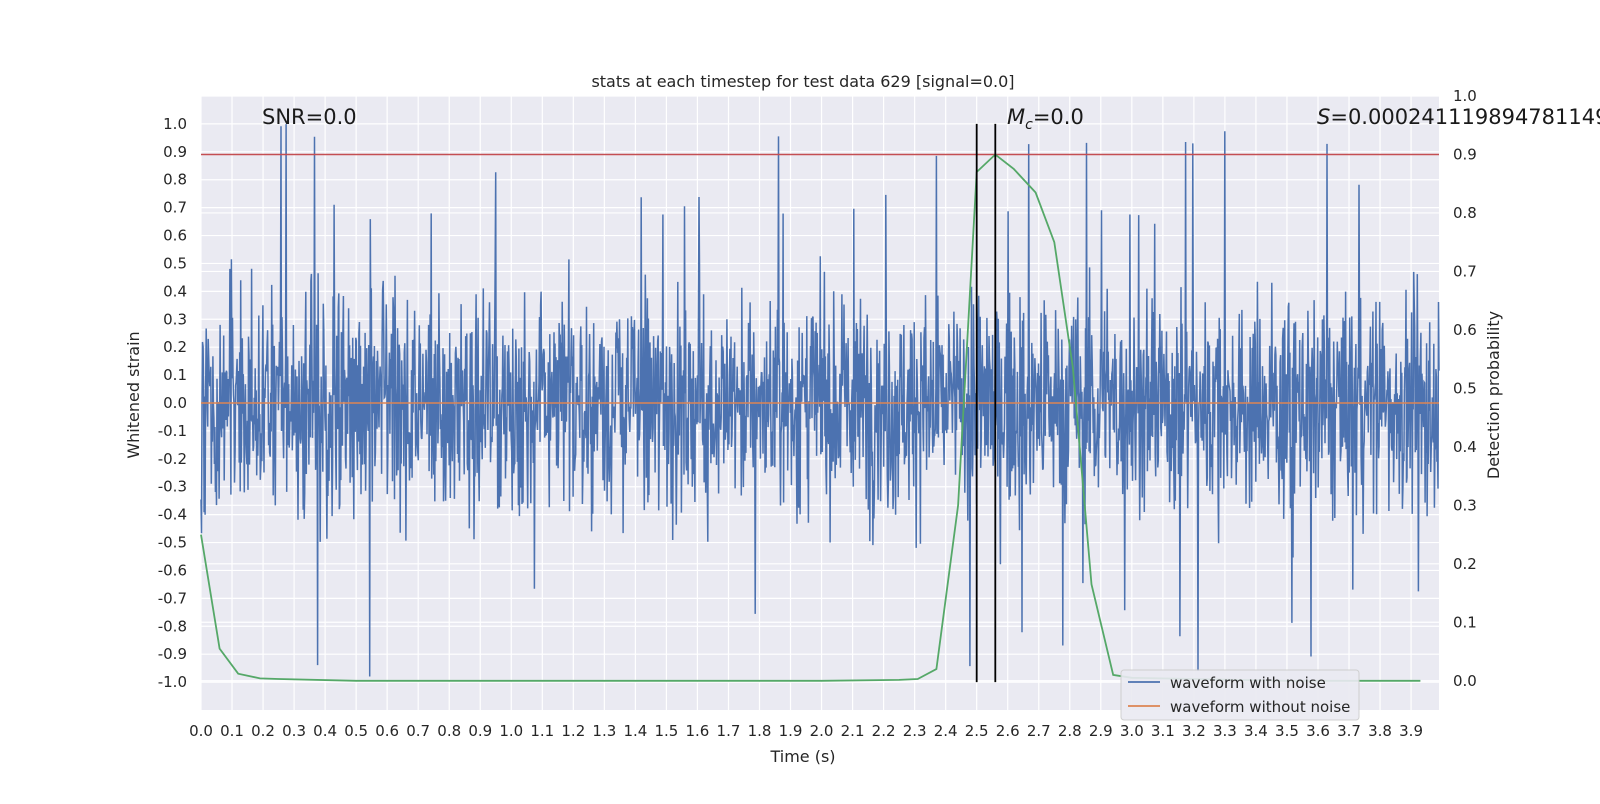 The width and height of the screenshot is (1600, 804). I want to click on y-tick-label: -1.0, so click(172, 682).